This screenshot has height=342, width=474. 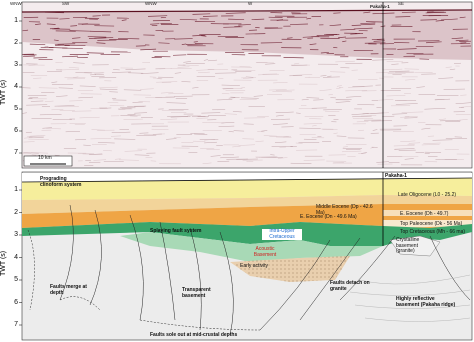 What do you see at coordinates (16, 234) in the screenshot?
I see `y-tick-label: 3` at bounding box center [16, 234].